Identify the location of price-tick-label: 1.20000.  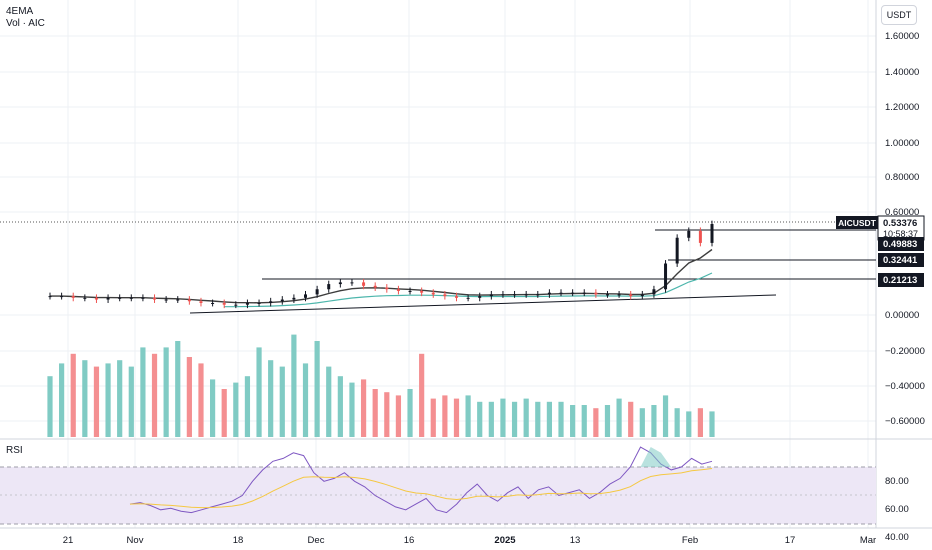
(902, 107).